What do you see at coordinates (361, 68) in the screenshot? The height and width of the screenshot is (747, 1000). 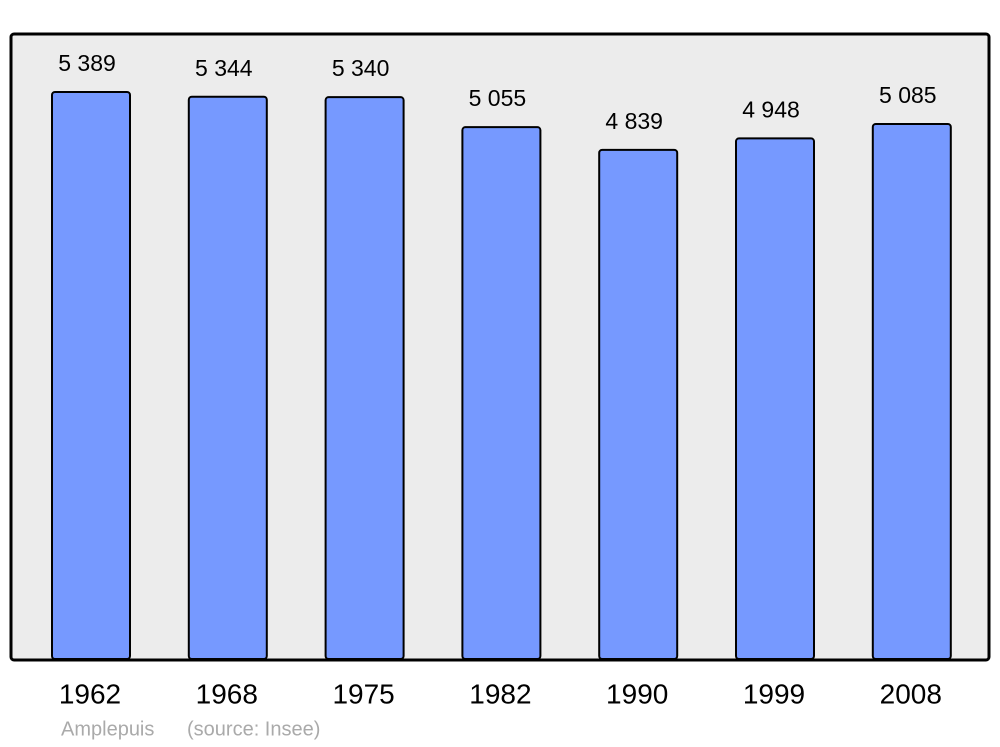 I see `value-label: 5 340` at bounding box center [361, 68].